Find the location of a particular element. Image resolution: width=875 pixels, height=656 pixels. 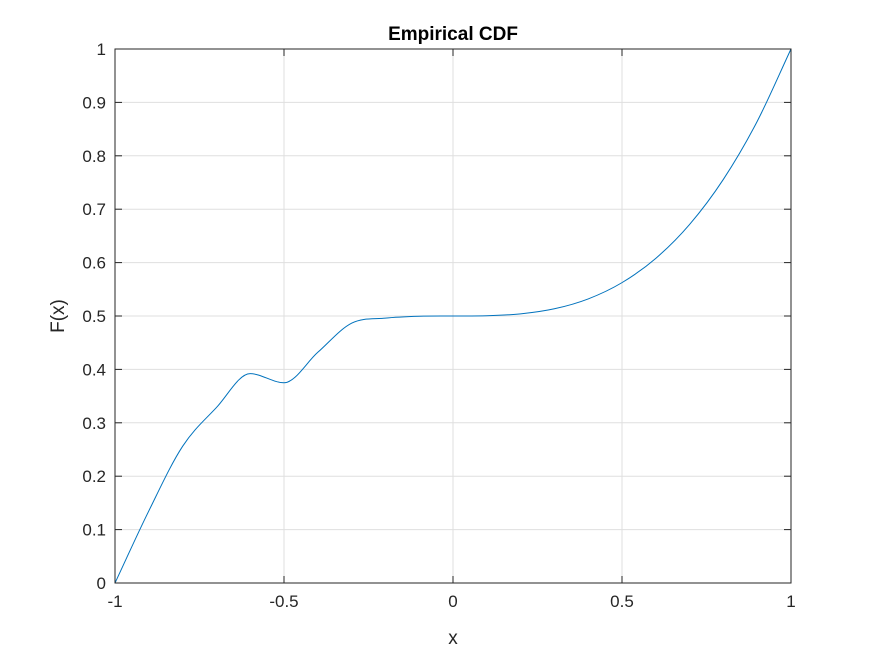

y-tick-label: 0.9 is located at coordinates (94, 102).